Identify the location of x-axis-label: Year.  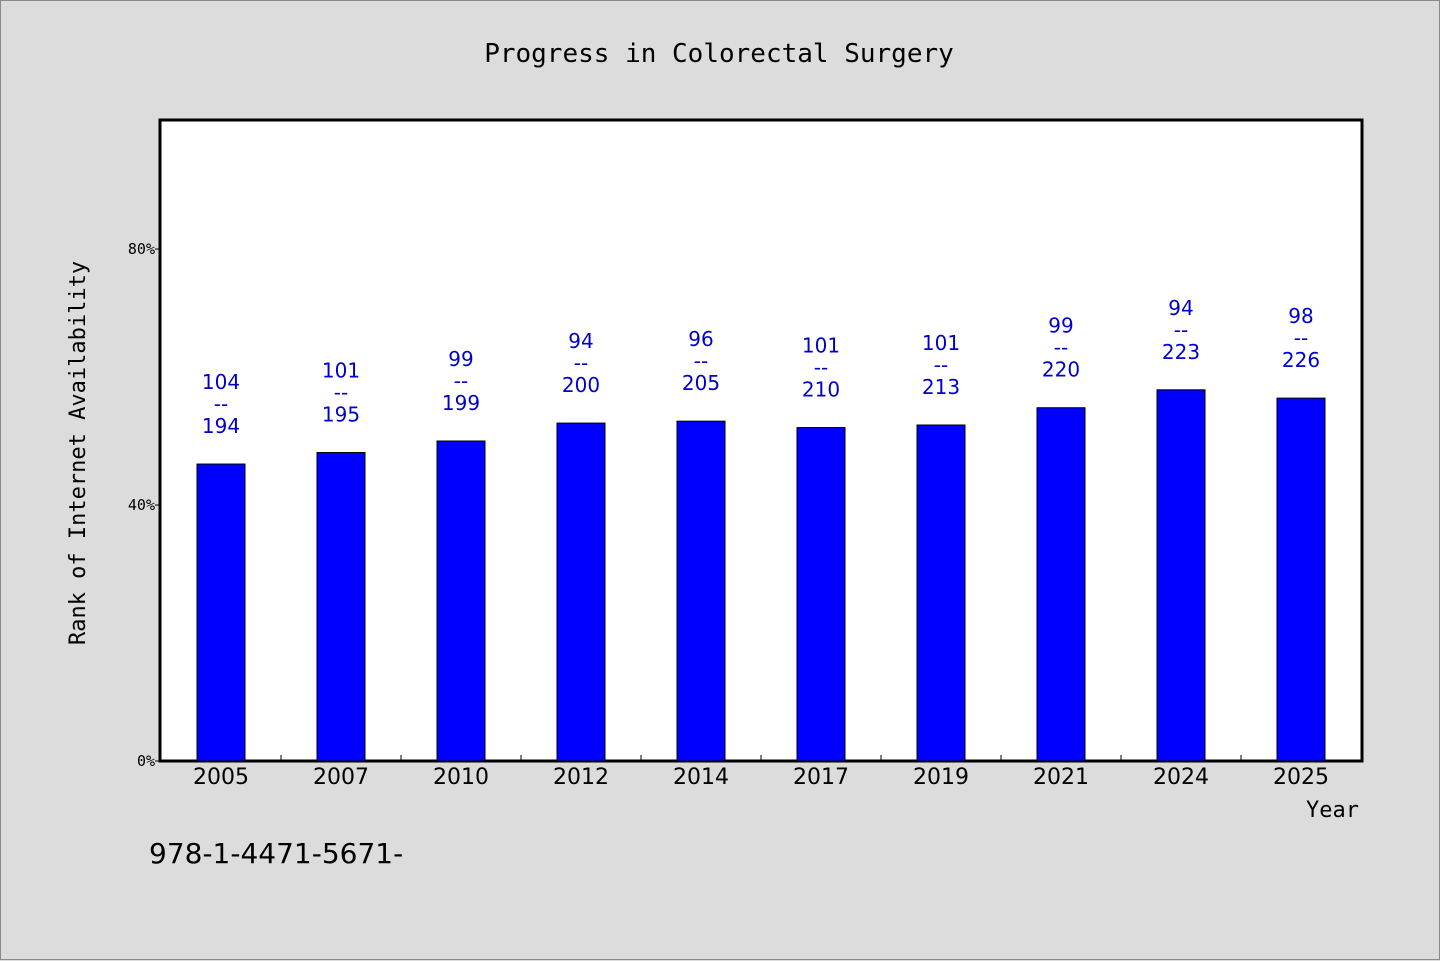
(1332, 810).